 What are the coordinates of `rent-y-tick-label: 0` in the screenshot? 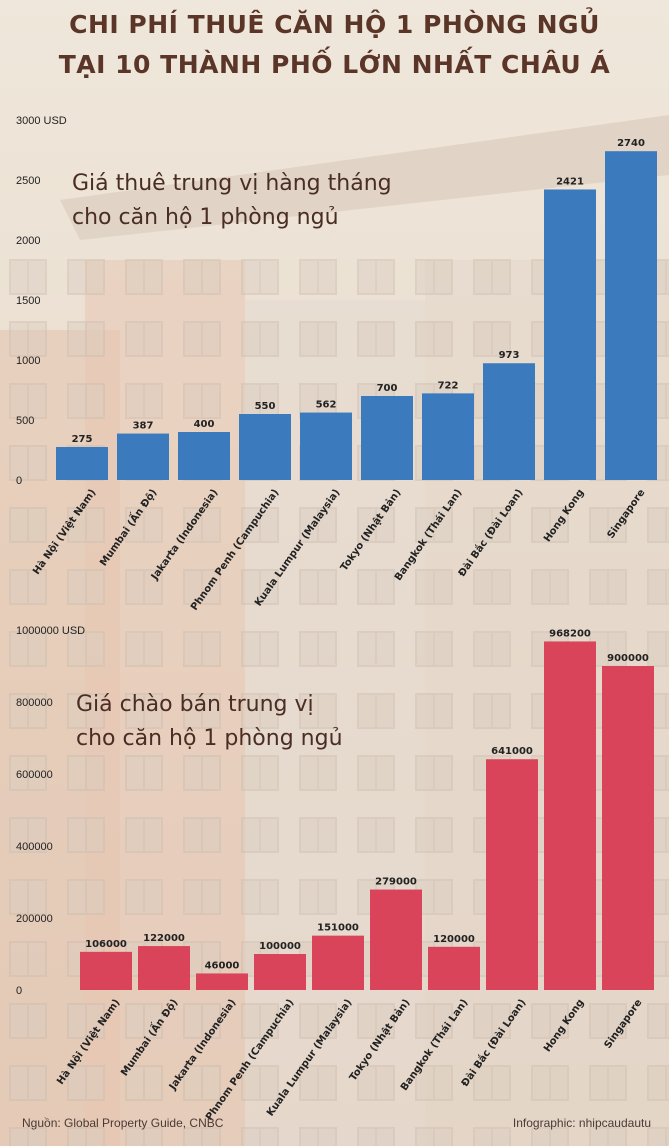 It's located at (19, 481).